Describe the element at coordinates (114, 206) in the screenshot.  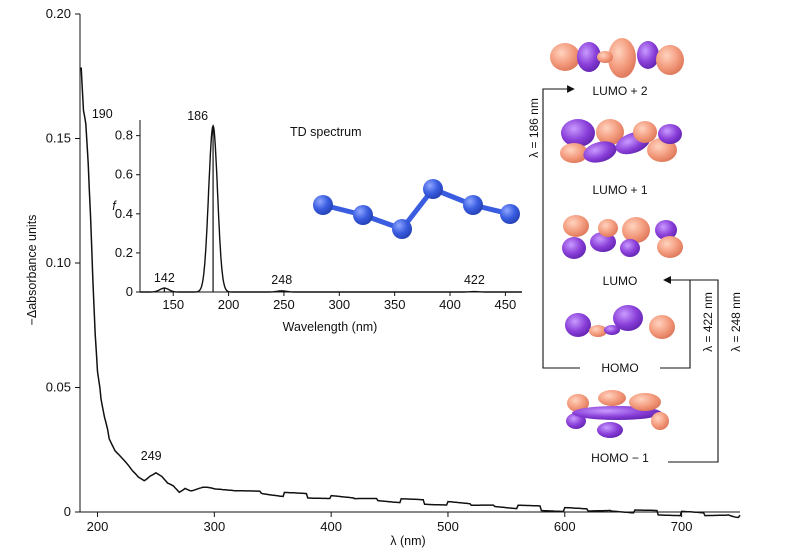
I see `inset-y-axis-label: f` at that location.